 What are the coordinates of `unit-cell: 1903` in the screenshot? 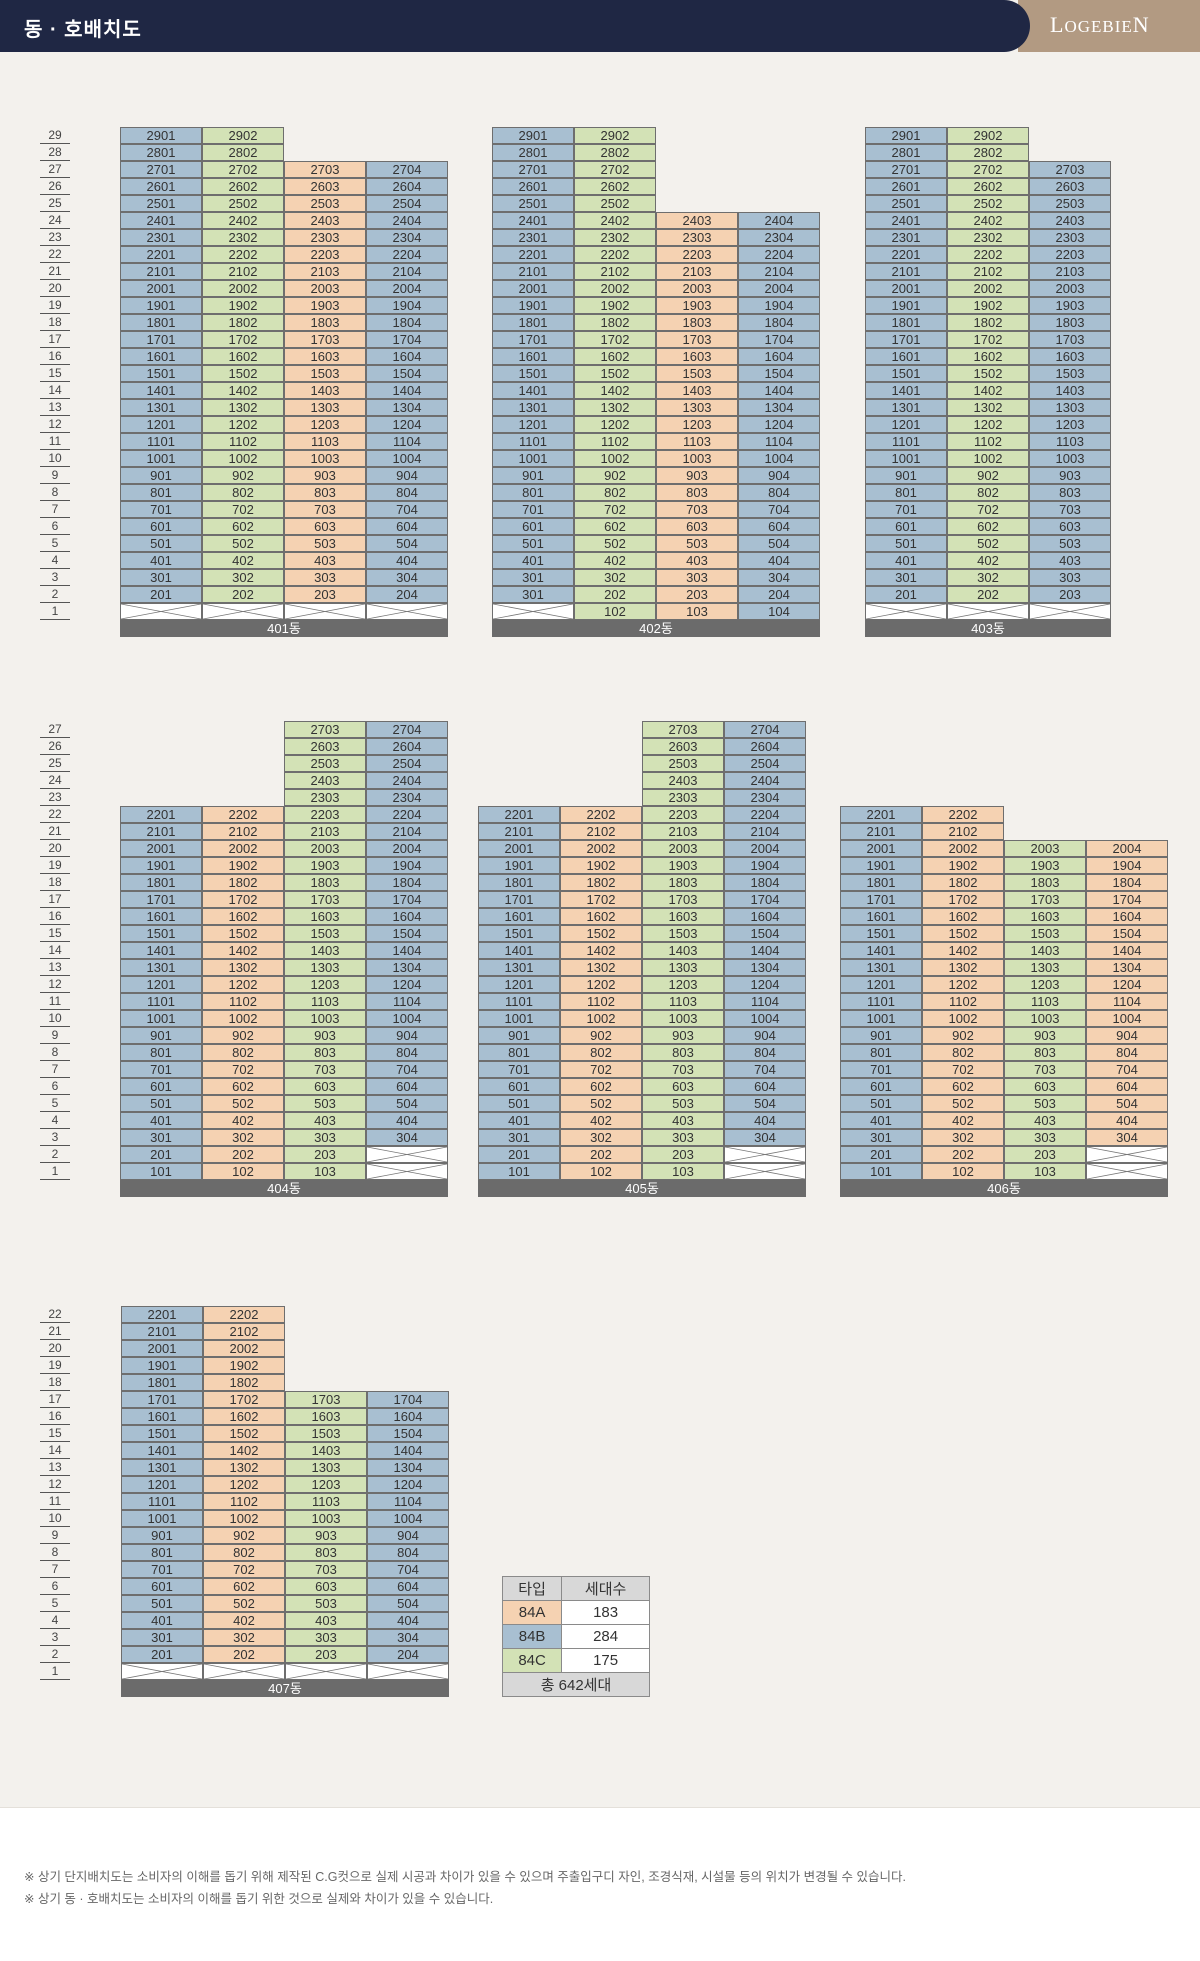 It's located at (683, 865).